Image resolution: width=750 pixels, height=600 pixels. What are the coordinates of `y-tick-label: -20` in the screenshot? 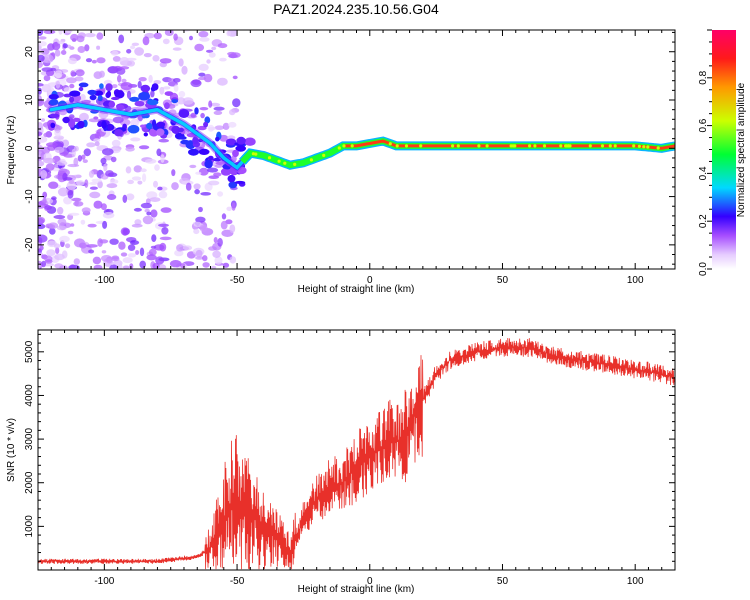 It's located at (29, 244).